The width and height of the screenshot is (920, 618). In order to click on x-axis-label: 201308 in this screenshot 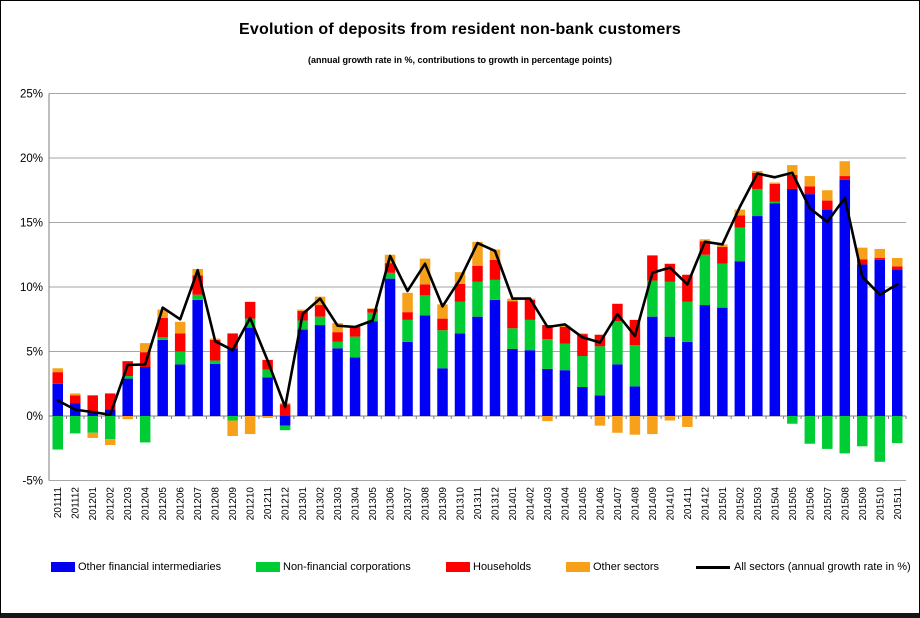, I will do `click(426, 504)`.